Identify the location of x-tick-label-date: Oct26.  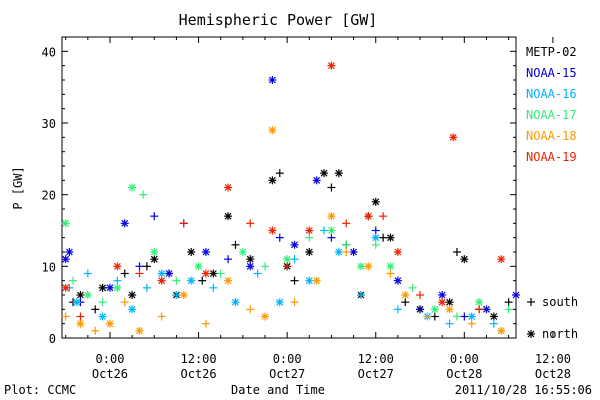
(110, 374).